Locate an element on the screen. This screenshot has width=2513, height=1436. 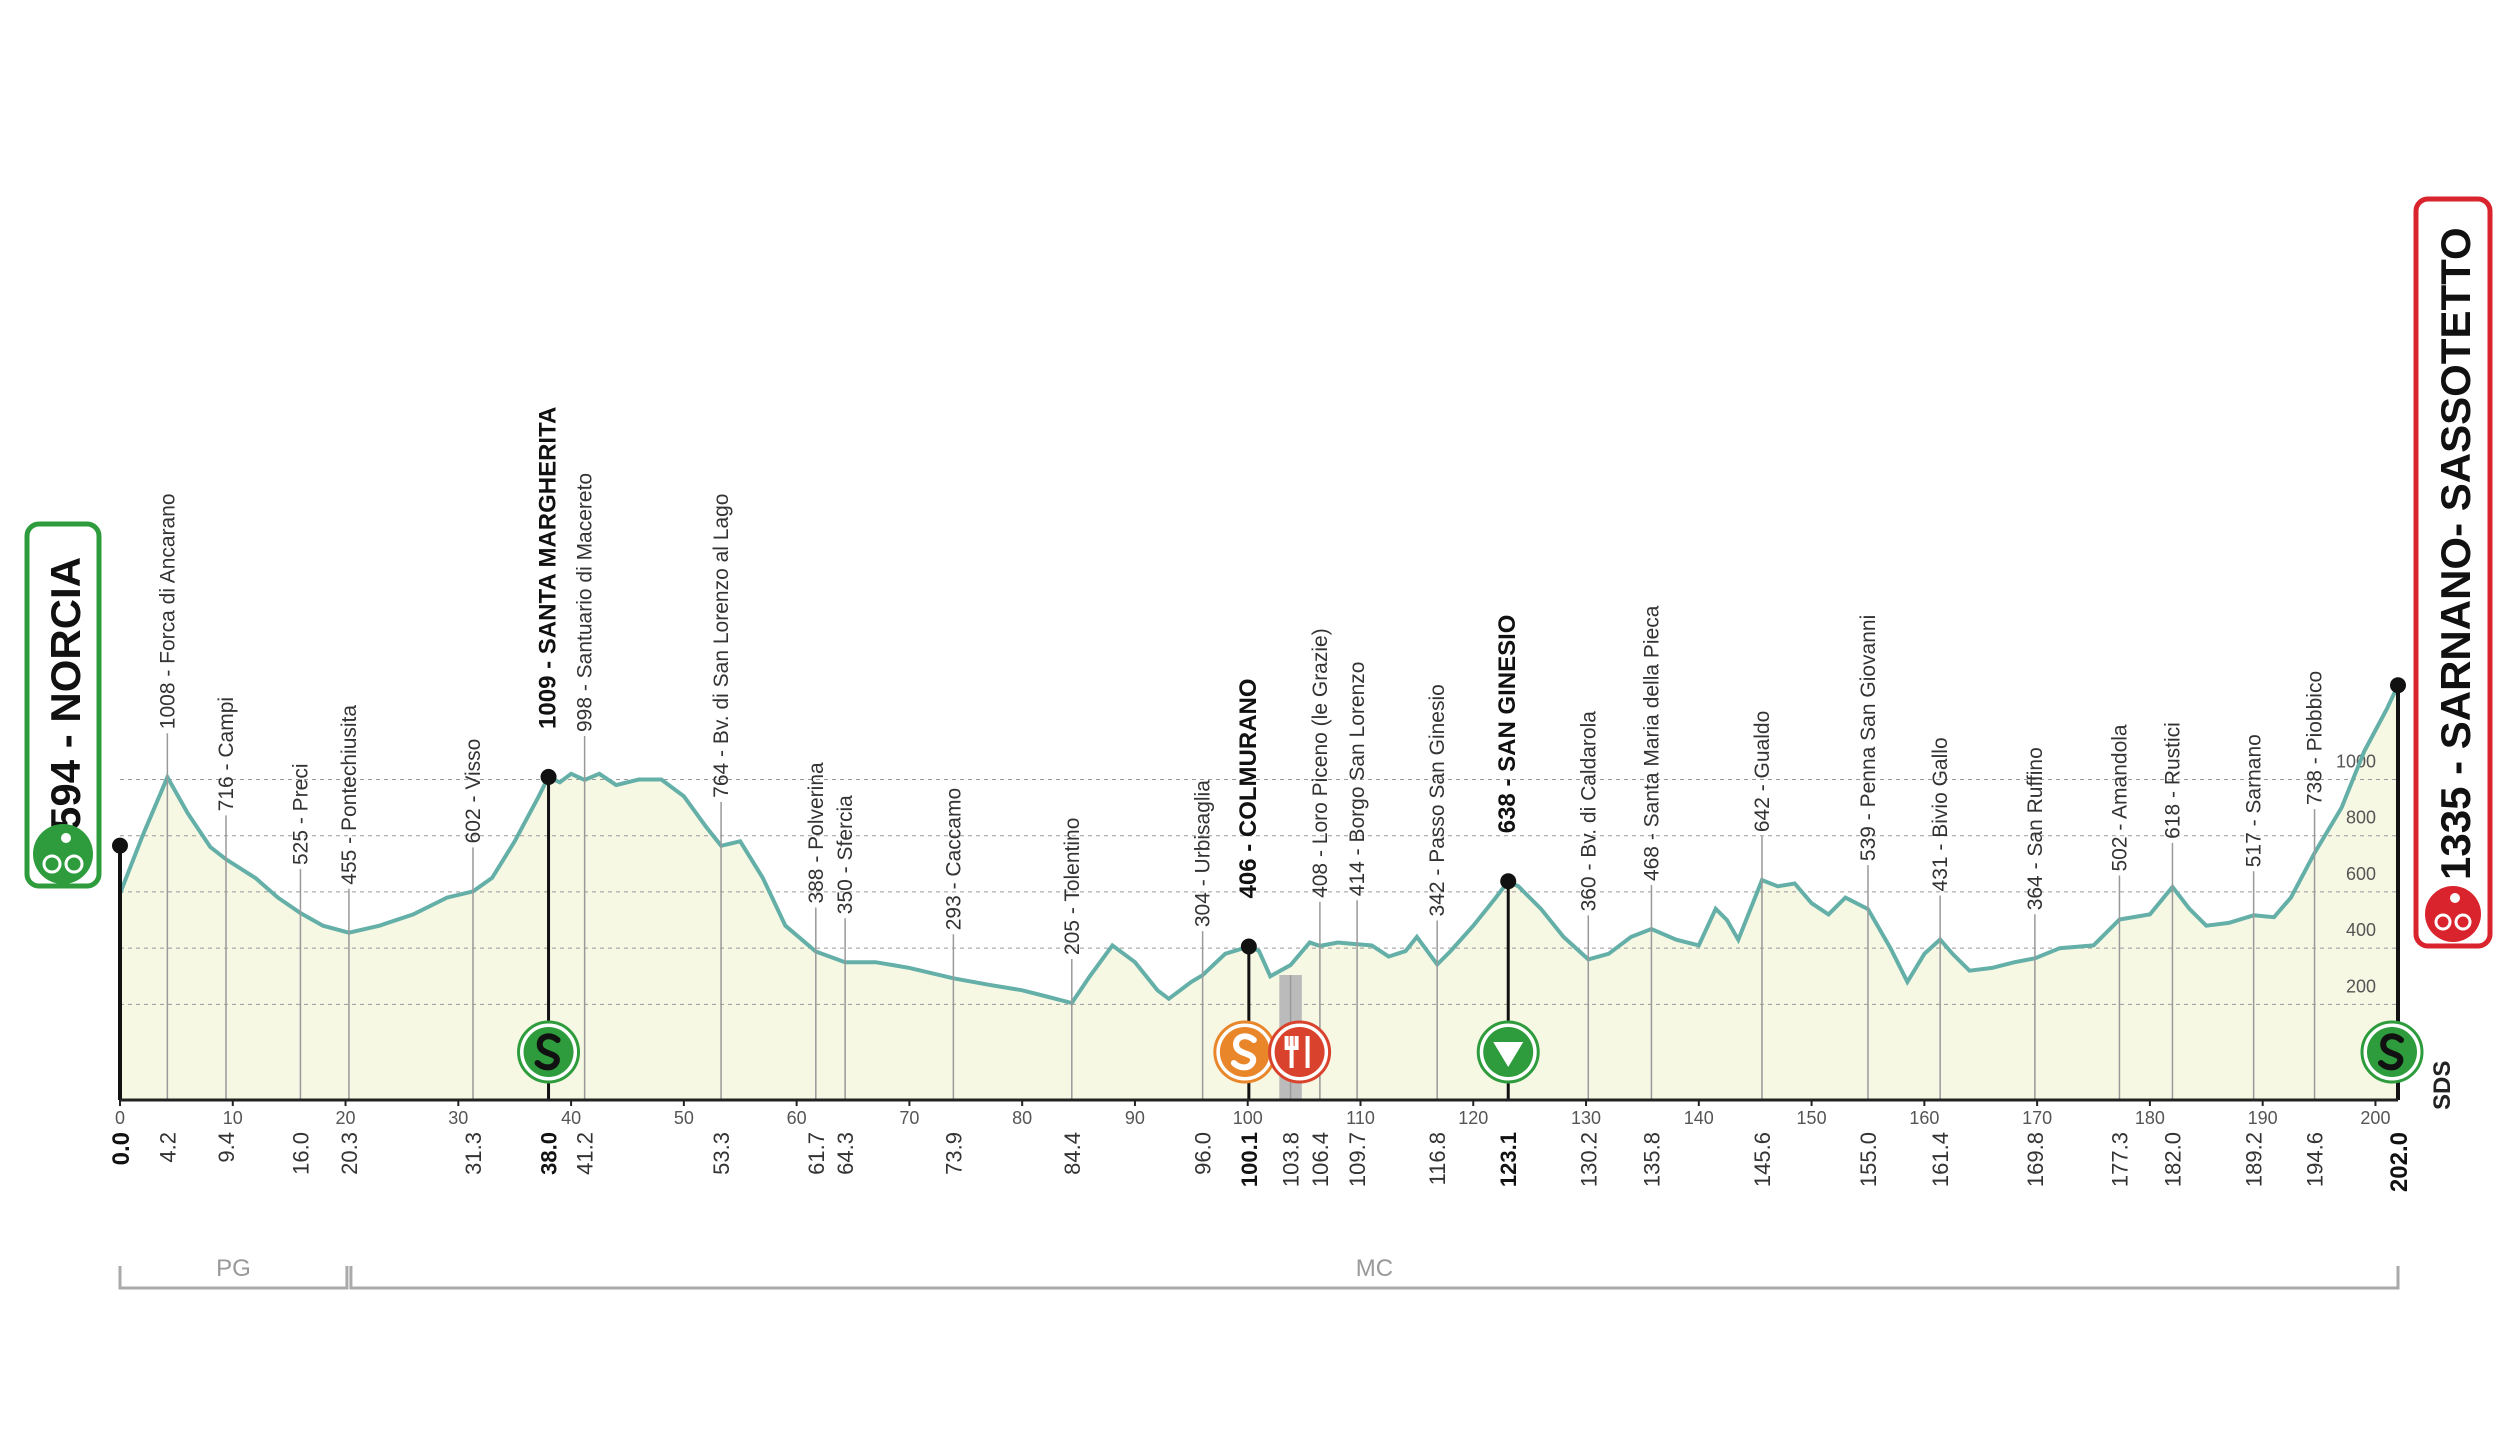
start-icon is located at coordinates (63, 854).